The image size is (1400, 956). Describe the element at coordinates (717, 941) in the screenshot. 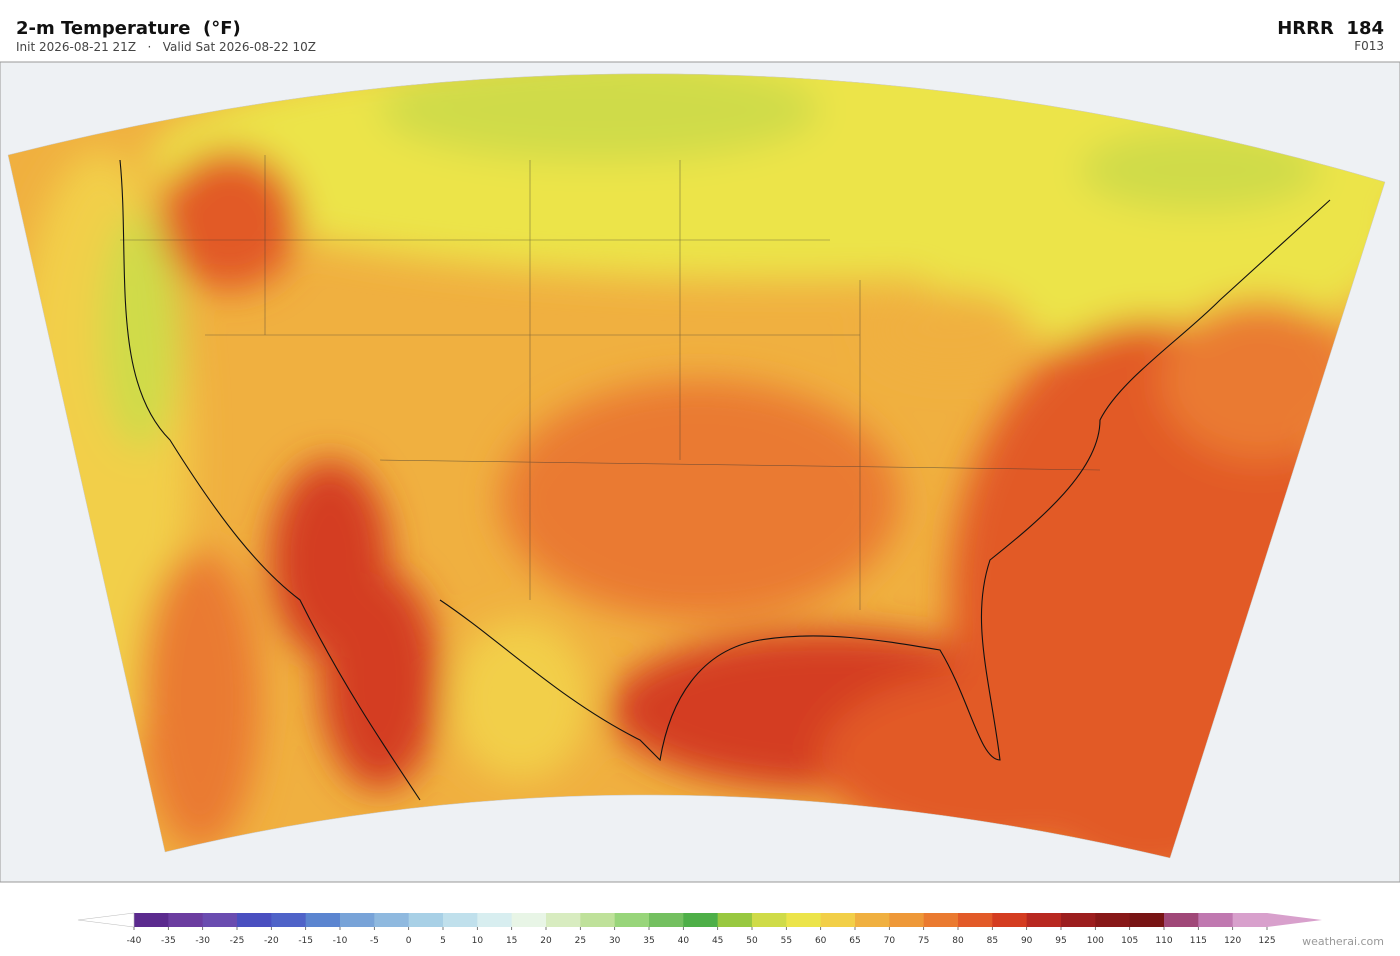

I see `colorbar-tick-label: 45` at that location.